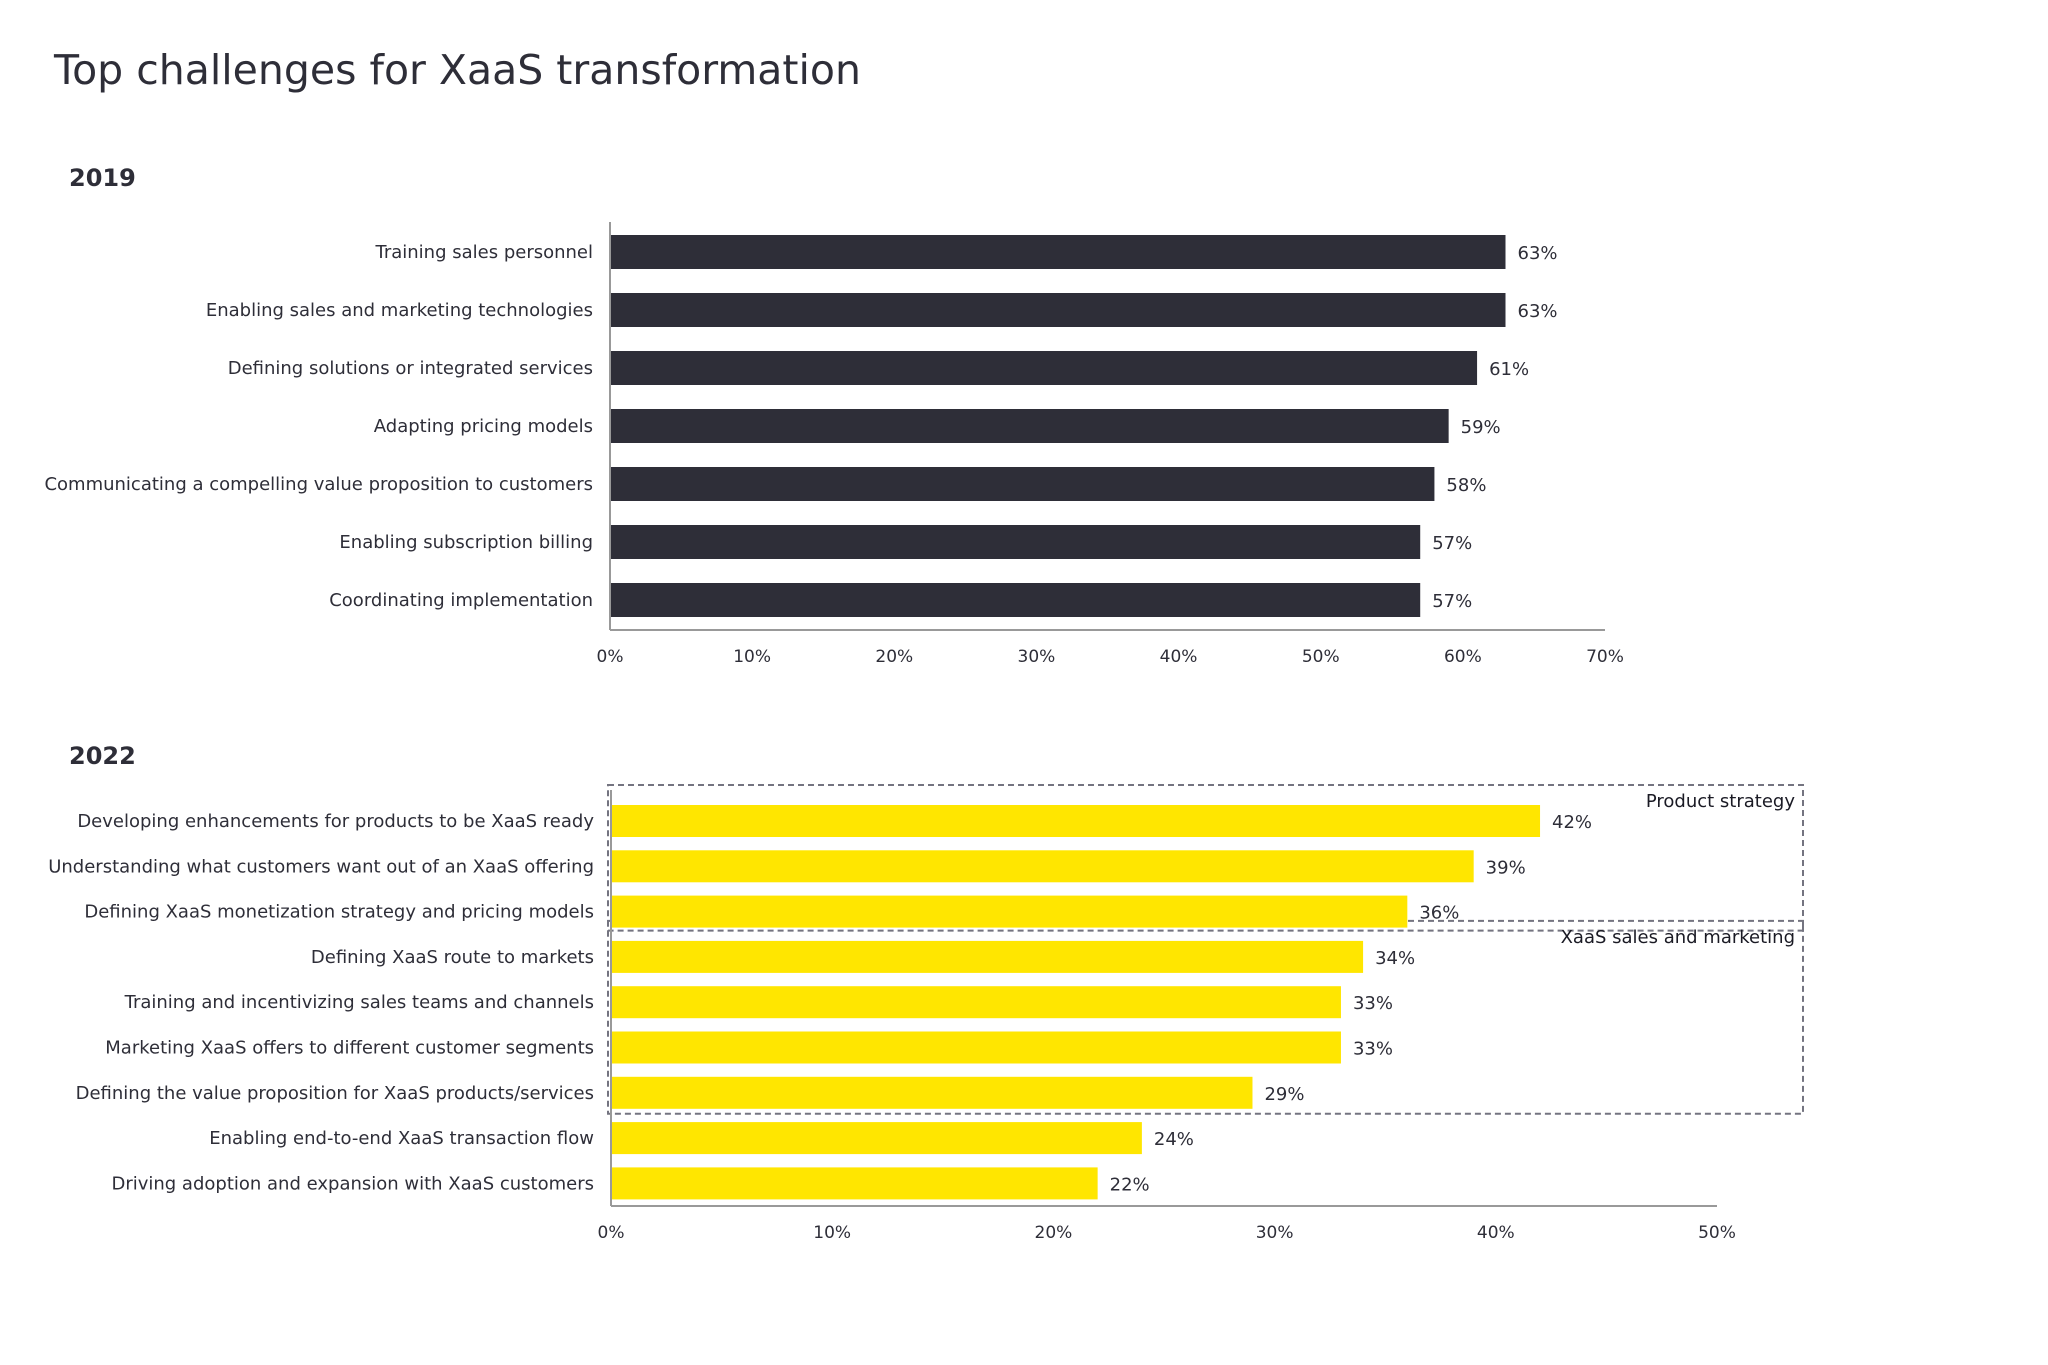  I want to click on group-label-1: XaaS sales and marketing, so click(1678, 937).